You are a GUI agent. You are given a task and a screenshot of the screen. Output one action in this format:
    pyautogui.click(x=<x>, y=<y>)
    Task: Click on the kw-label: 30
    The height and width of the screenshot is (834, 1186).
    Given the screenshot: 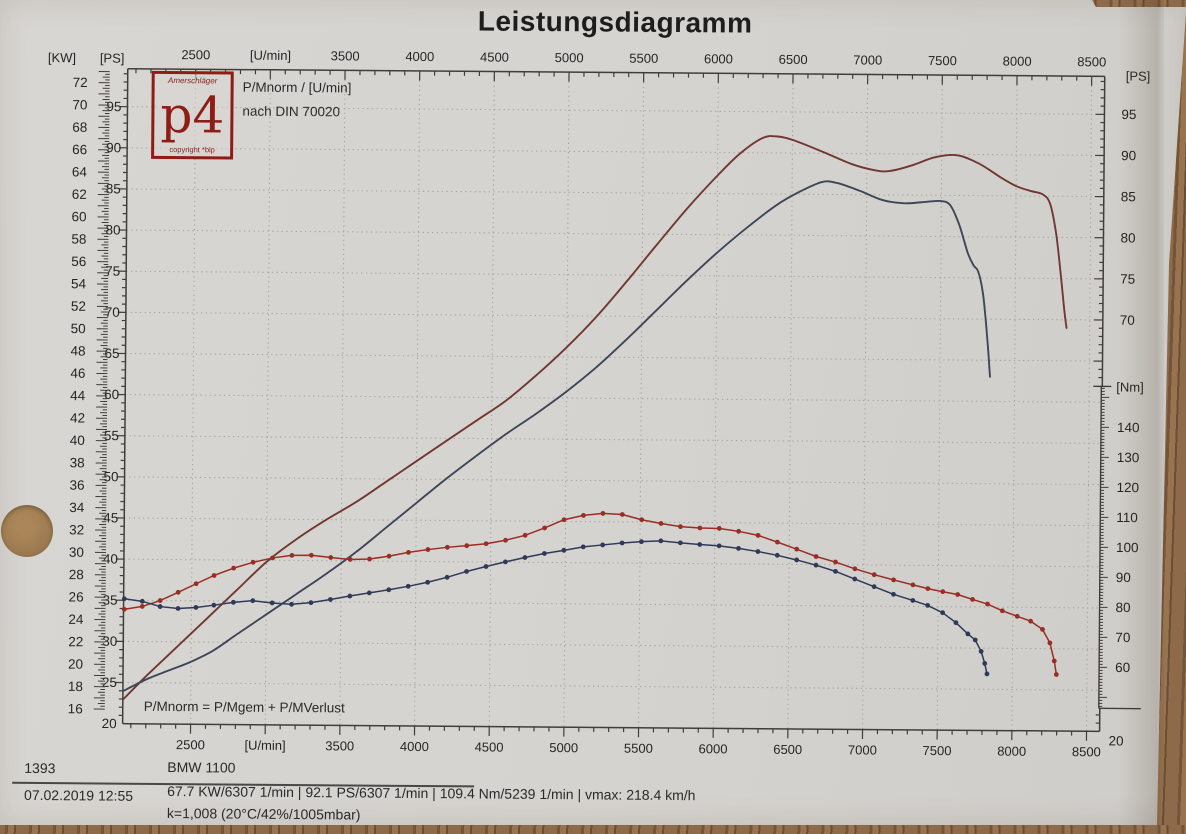 What is the action you would take?
    pyautogui.click(x=76, y=552)
    